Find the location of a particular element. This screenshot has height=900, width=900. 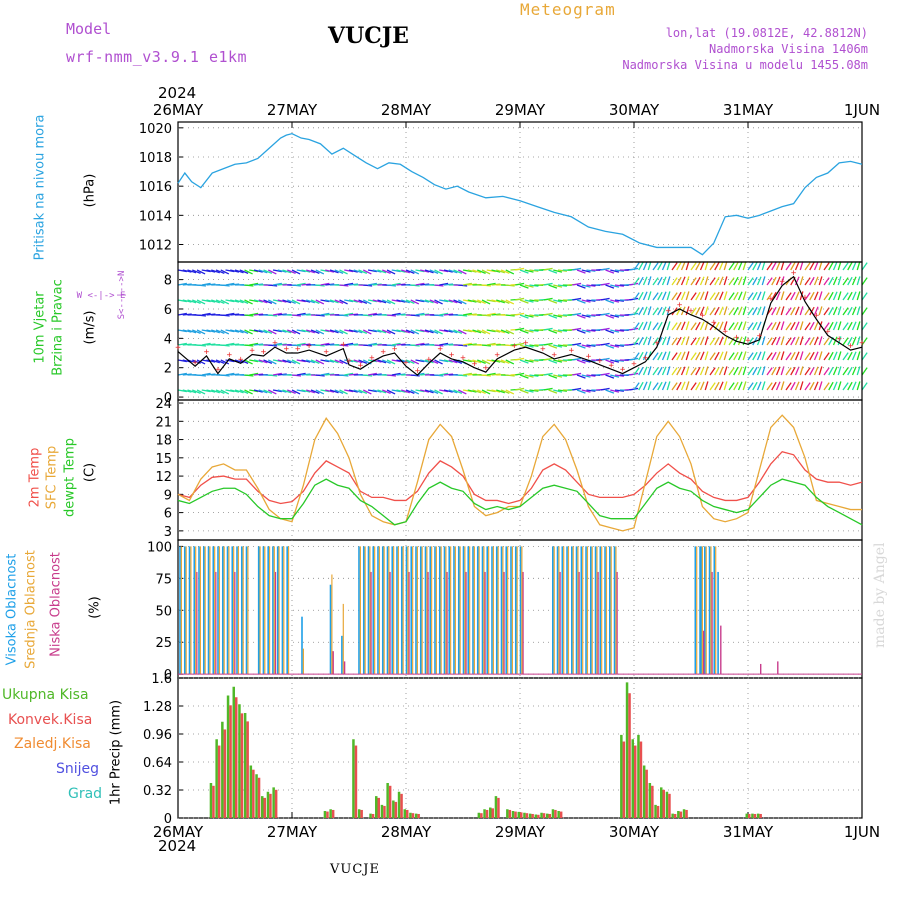

x-tick-label-bottom: 28MAY is located at coordinates (406, 832).